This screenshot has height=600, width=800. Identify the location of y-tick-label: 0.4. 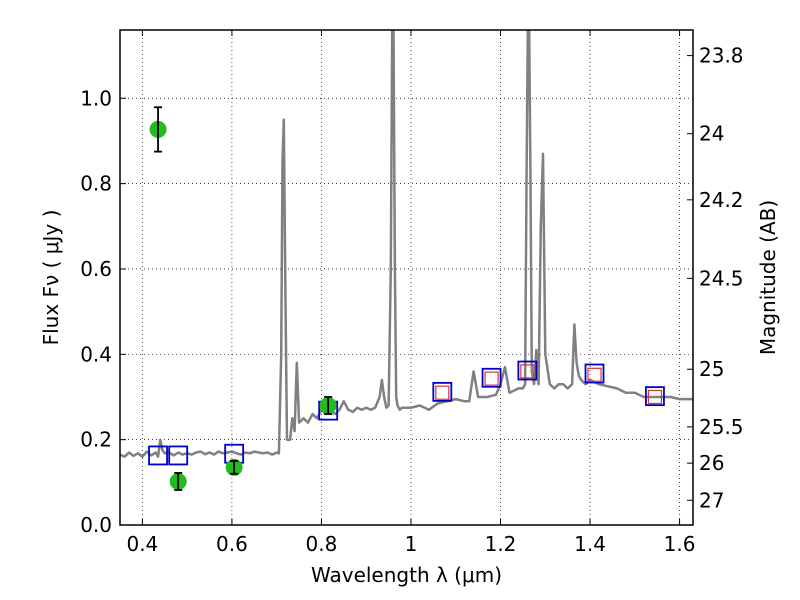
(96, 354).